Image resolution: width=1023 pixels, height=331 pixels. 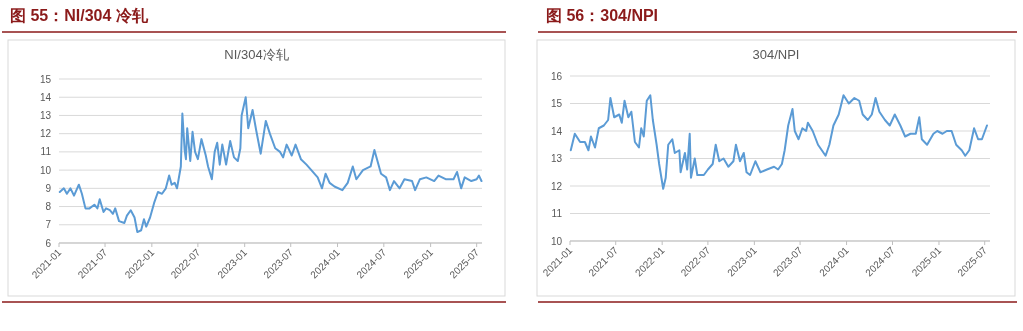 What do you see at coordinates (776, 54) in the screenshot?
I see `chart-subtitle: 304/NPI` at bounding box center [776, 54].